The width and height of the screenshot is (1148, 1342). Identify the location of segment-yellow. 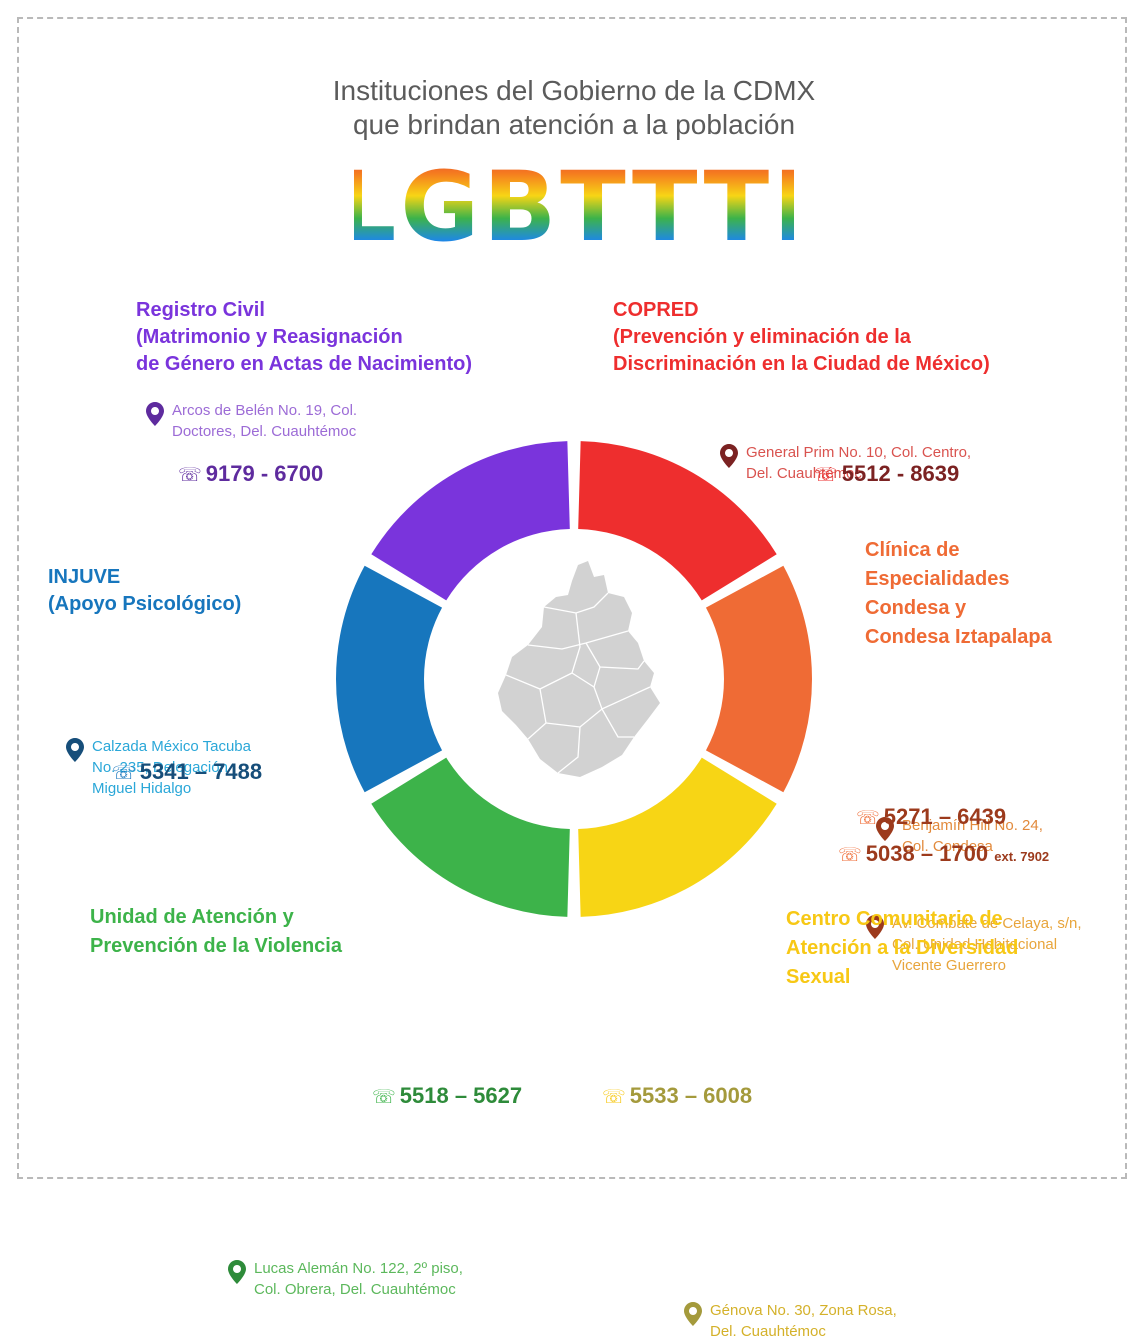
(677, 837).